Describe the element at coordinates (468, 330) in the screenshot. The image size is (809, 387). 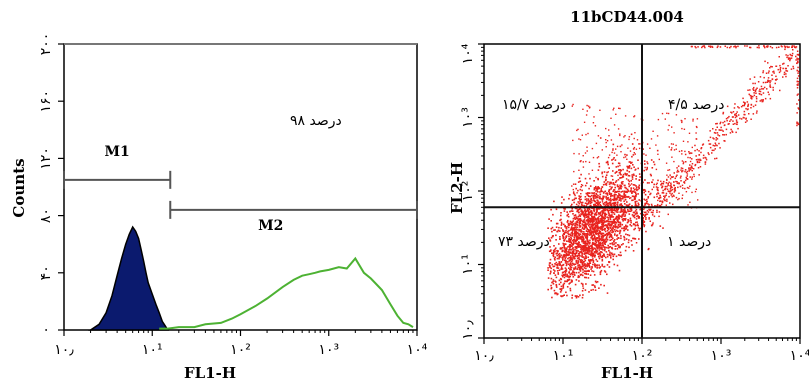
I see `scatter-y-tick-label: ۱۰٫` at that location.